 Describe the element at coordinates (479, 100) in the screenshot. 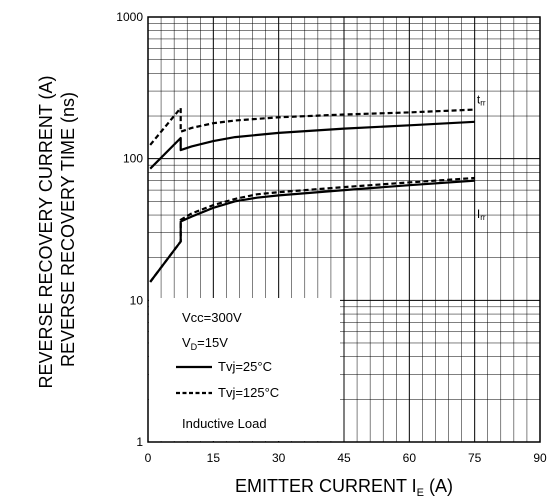

I see `series-label-main: t` at that location.